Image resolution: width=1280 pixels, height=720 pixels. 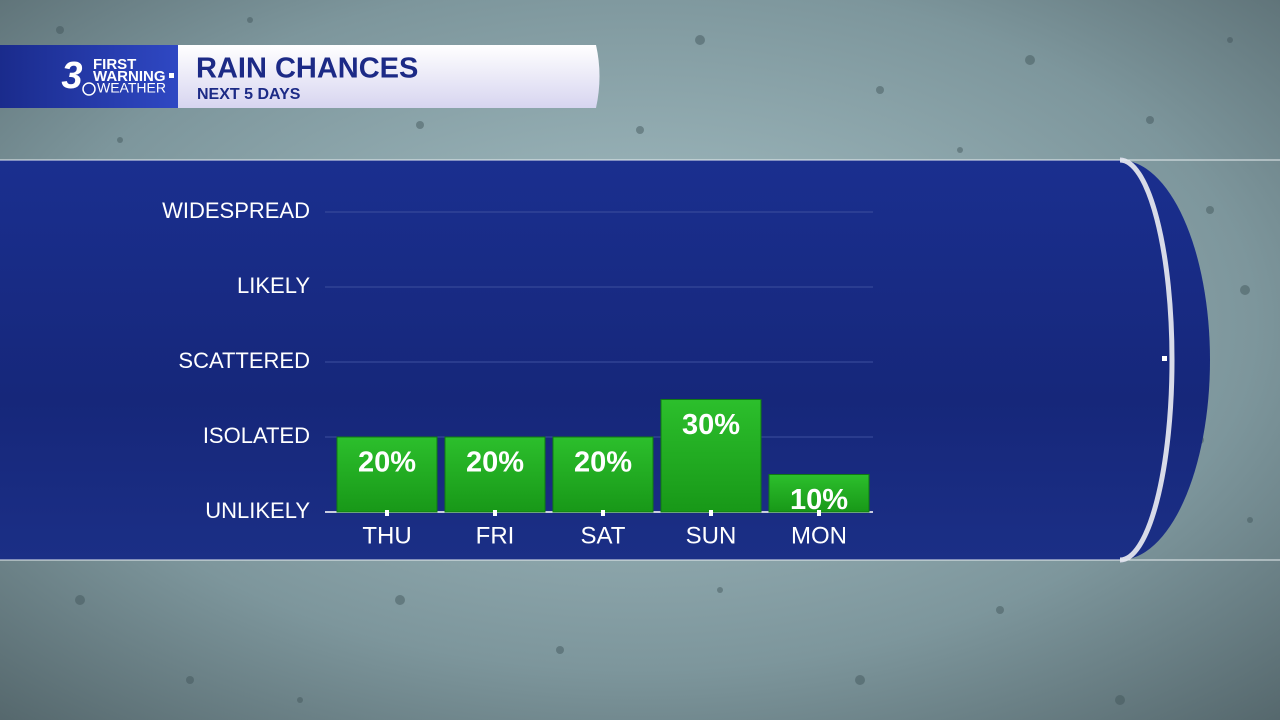 What do you see at coordinates (1164, 358) in the screenshot?
I see `panel-dot` at bounding box center [1164, 358].